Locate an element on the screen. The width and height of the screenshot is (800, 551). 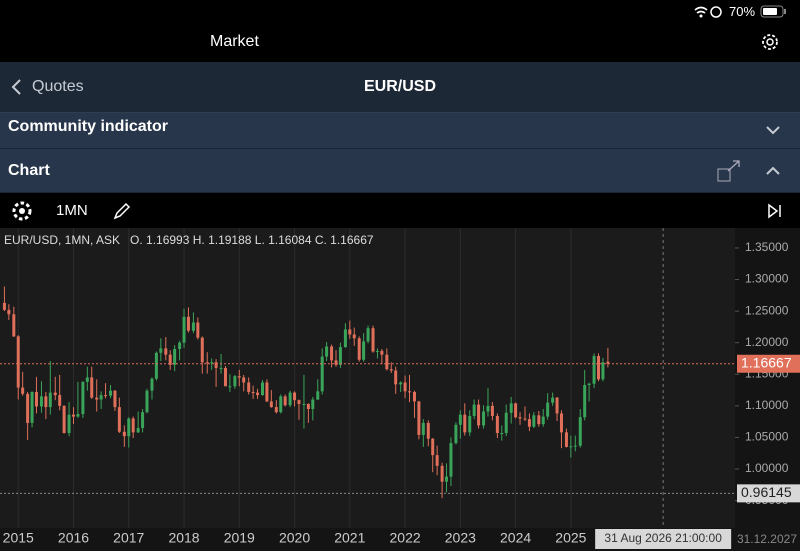
period-button: 1MN is located at coordinates (72, 210).